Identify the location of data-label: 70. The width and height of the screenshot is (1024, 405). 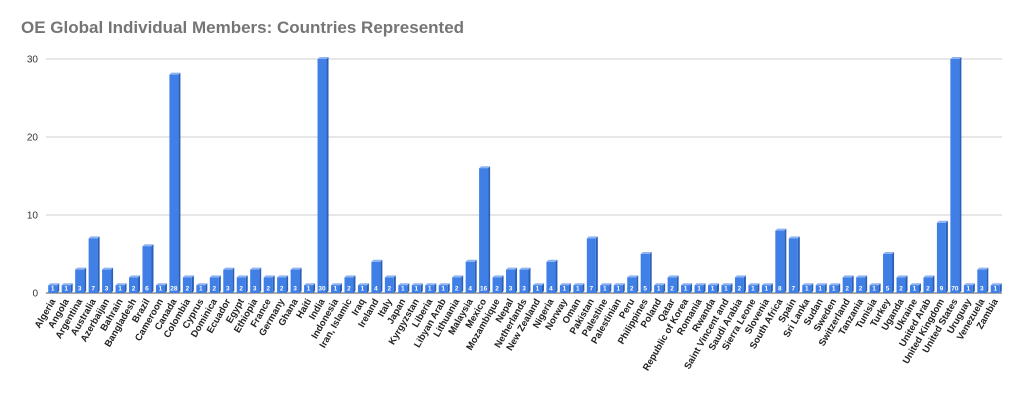
(955, 289).